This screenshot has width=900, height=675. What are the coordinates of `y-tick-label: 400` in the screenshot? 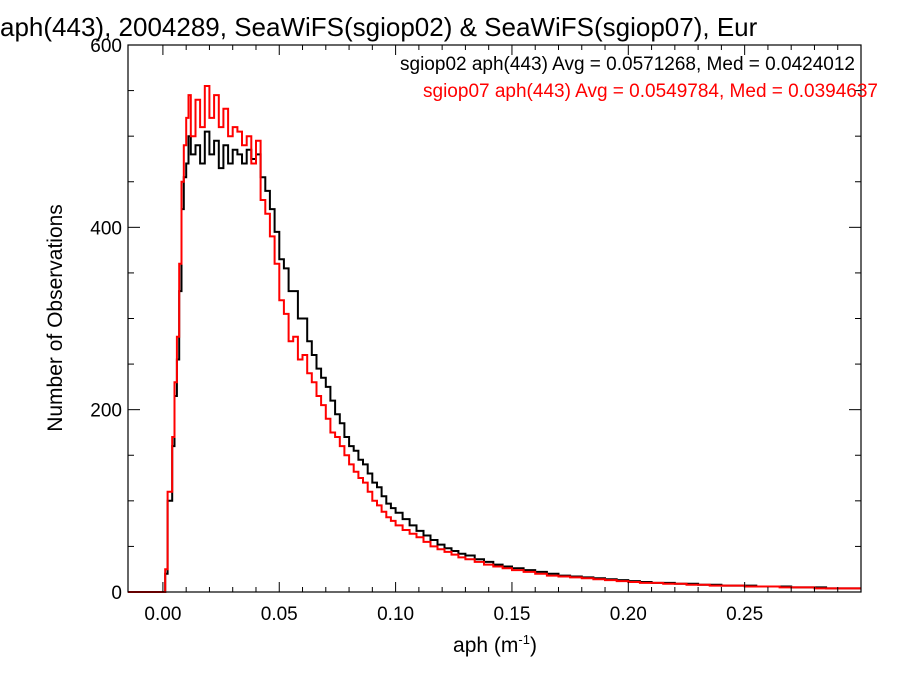 It's located at (106, 228).